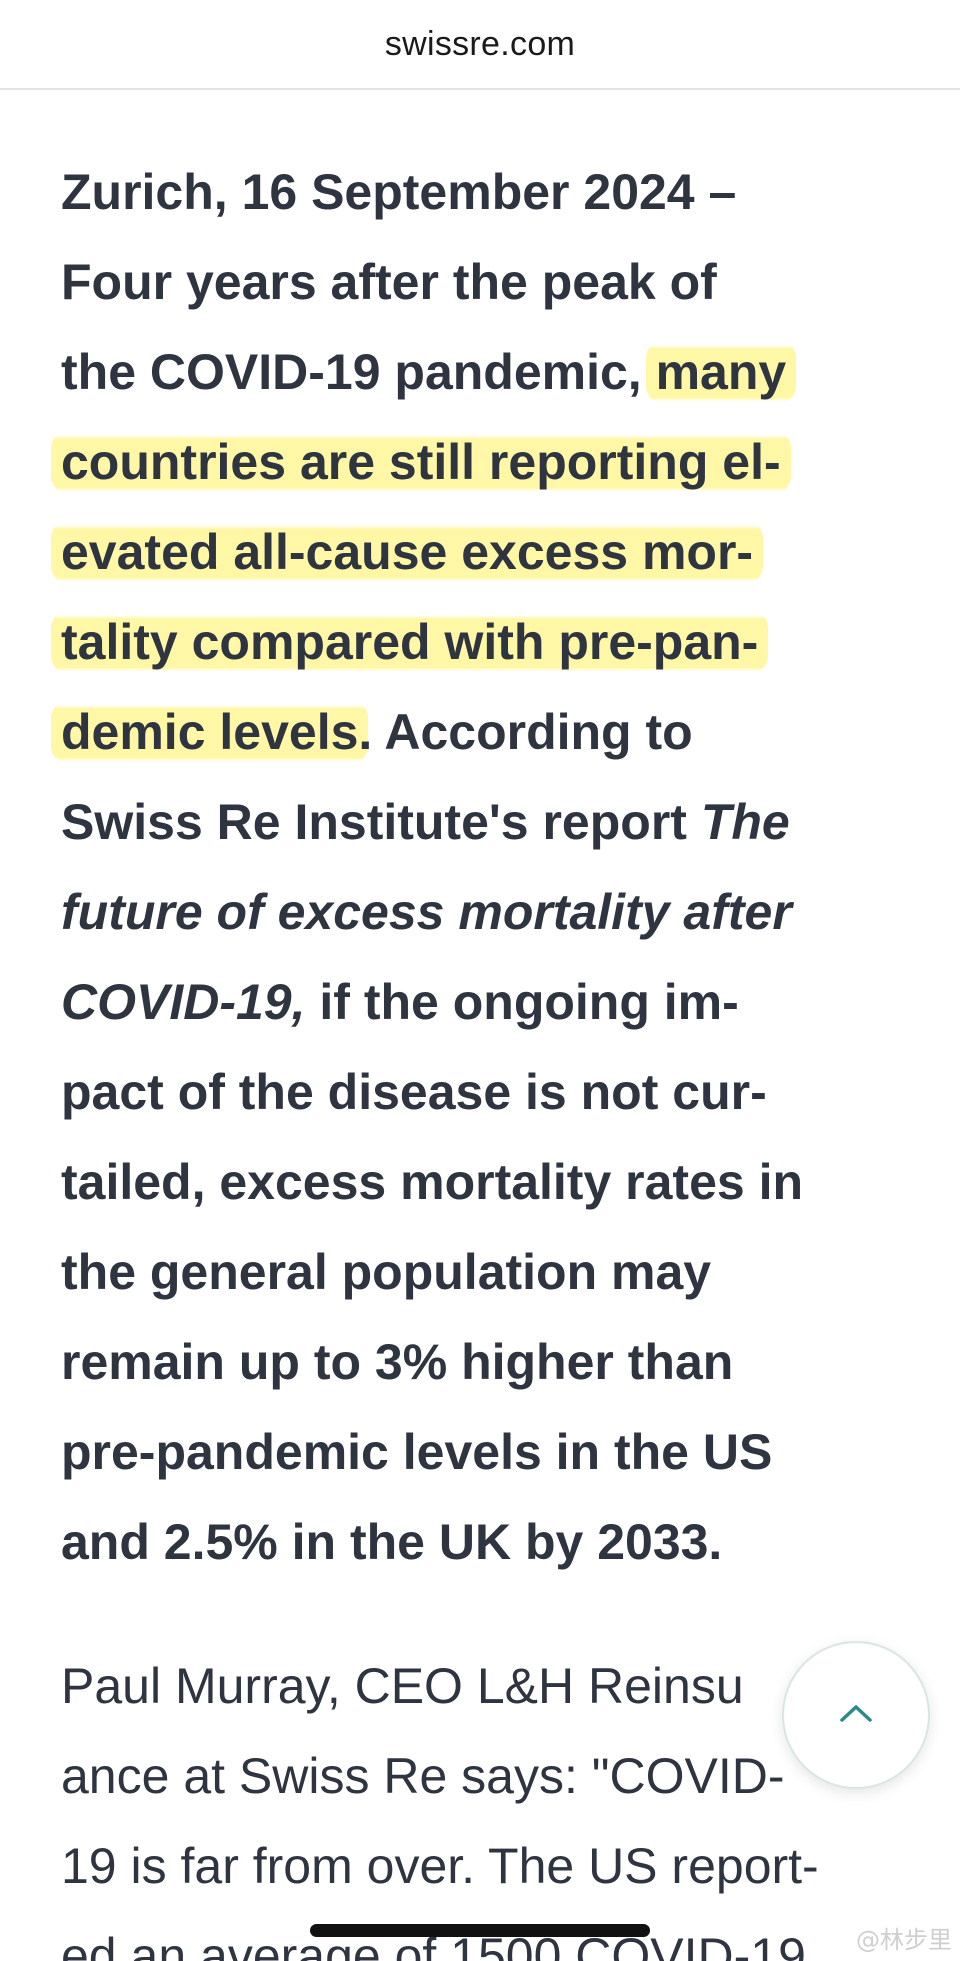 This screenshot has width=960, height=1961. I want to click on lead-text: the general population may, so click(386, 1272).